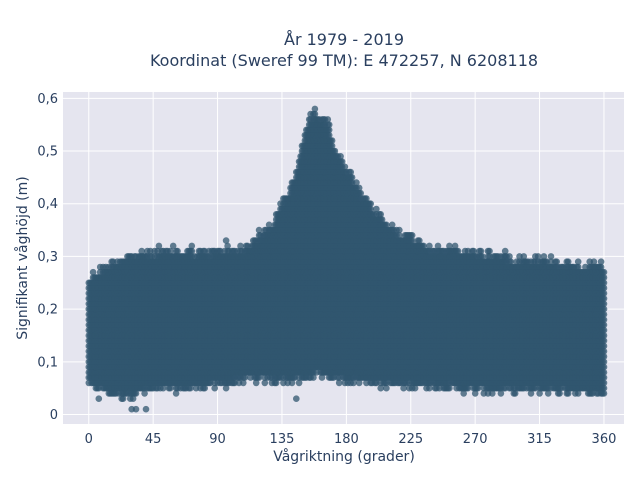 The width and height of the screenshot is (640, 480). What do you see at coordinates (344, 39) in the screenshot?
I see `chart-title-line1: År 1979 - 2019` at bounding box center [344, 39].